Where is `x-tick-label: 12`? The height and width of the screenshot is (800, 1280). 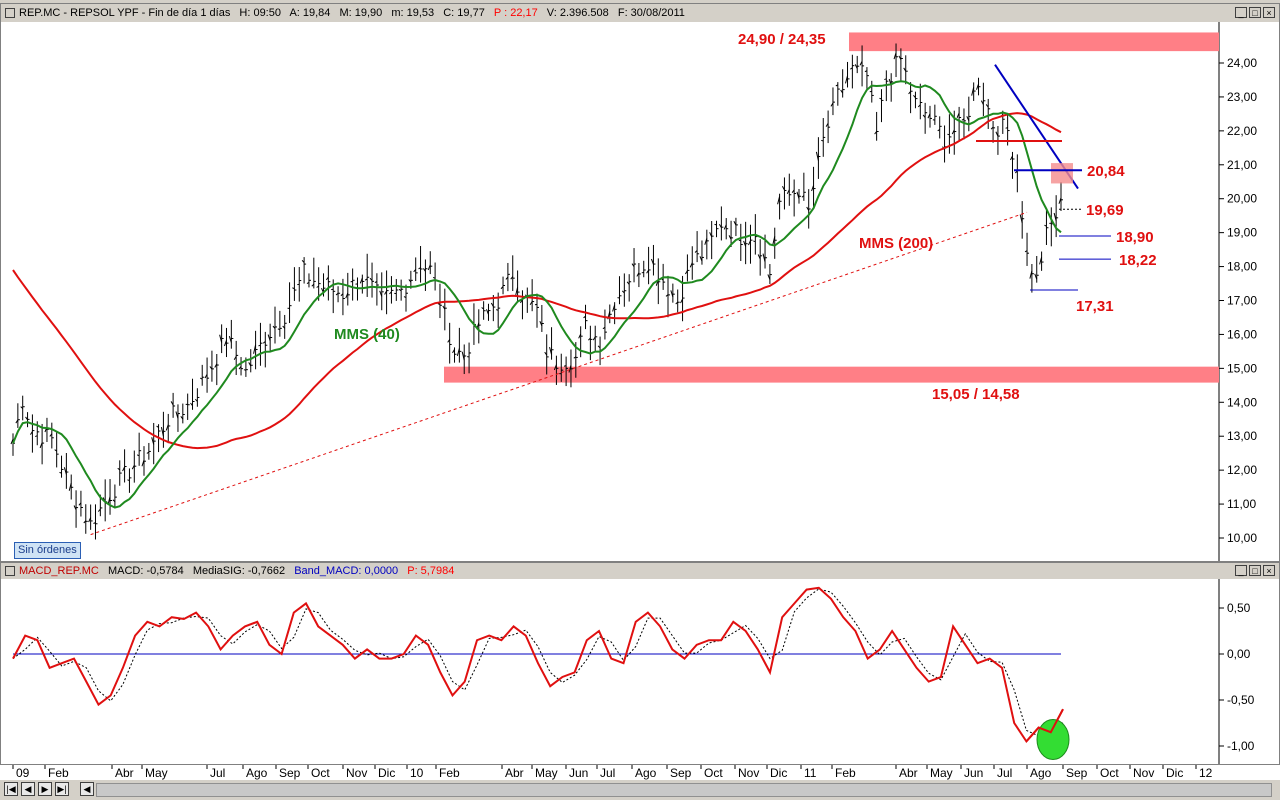
x-tick-label: 12 is located at coordinates (1206, 773).